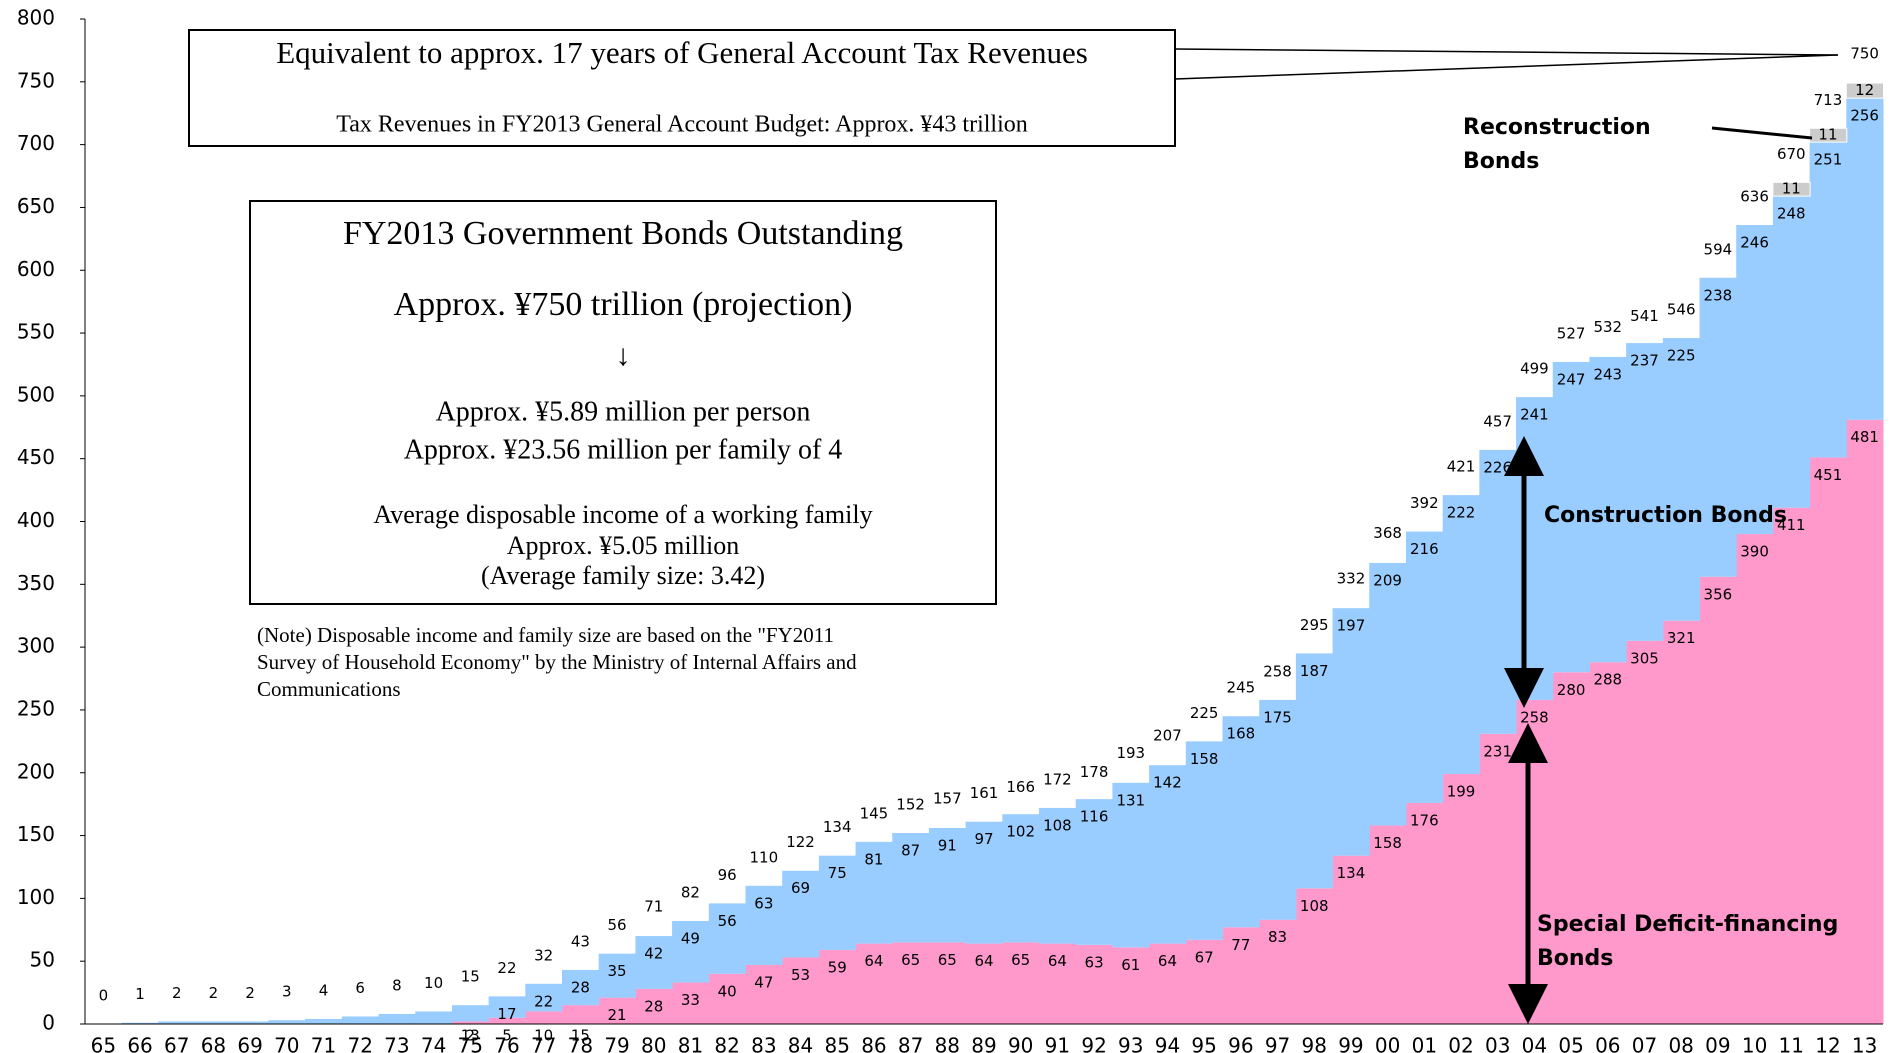 The width and height of the screenshot is (1899, 1053). What do you see at coordinates (1497, 467) in the screenshot?
I see `value-label: 226` at bounding box center [1497, 467].